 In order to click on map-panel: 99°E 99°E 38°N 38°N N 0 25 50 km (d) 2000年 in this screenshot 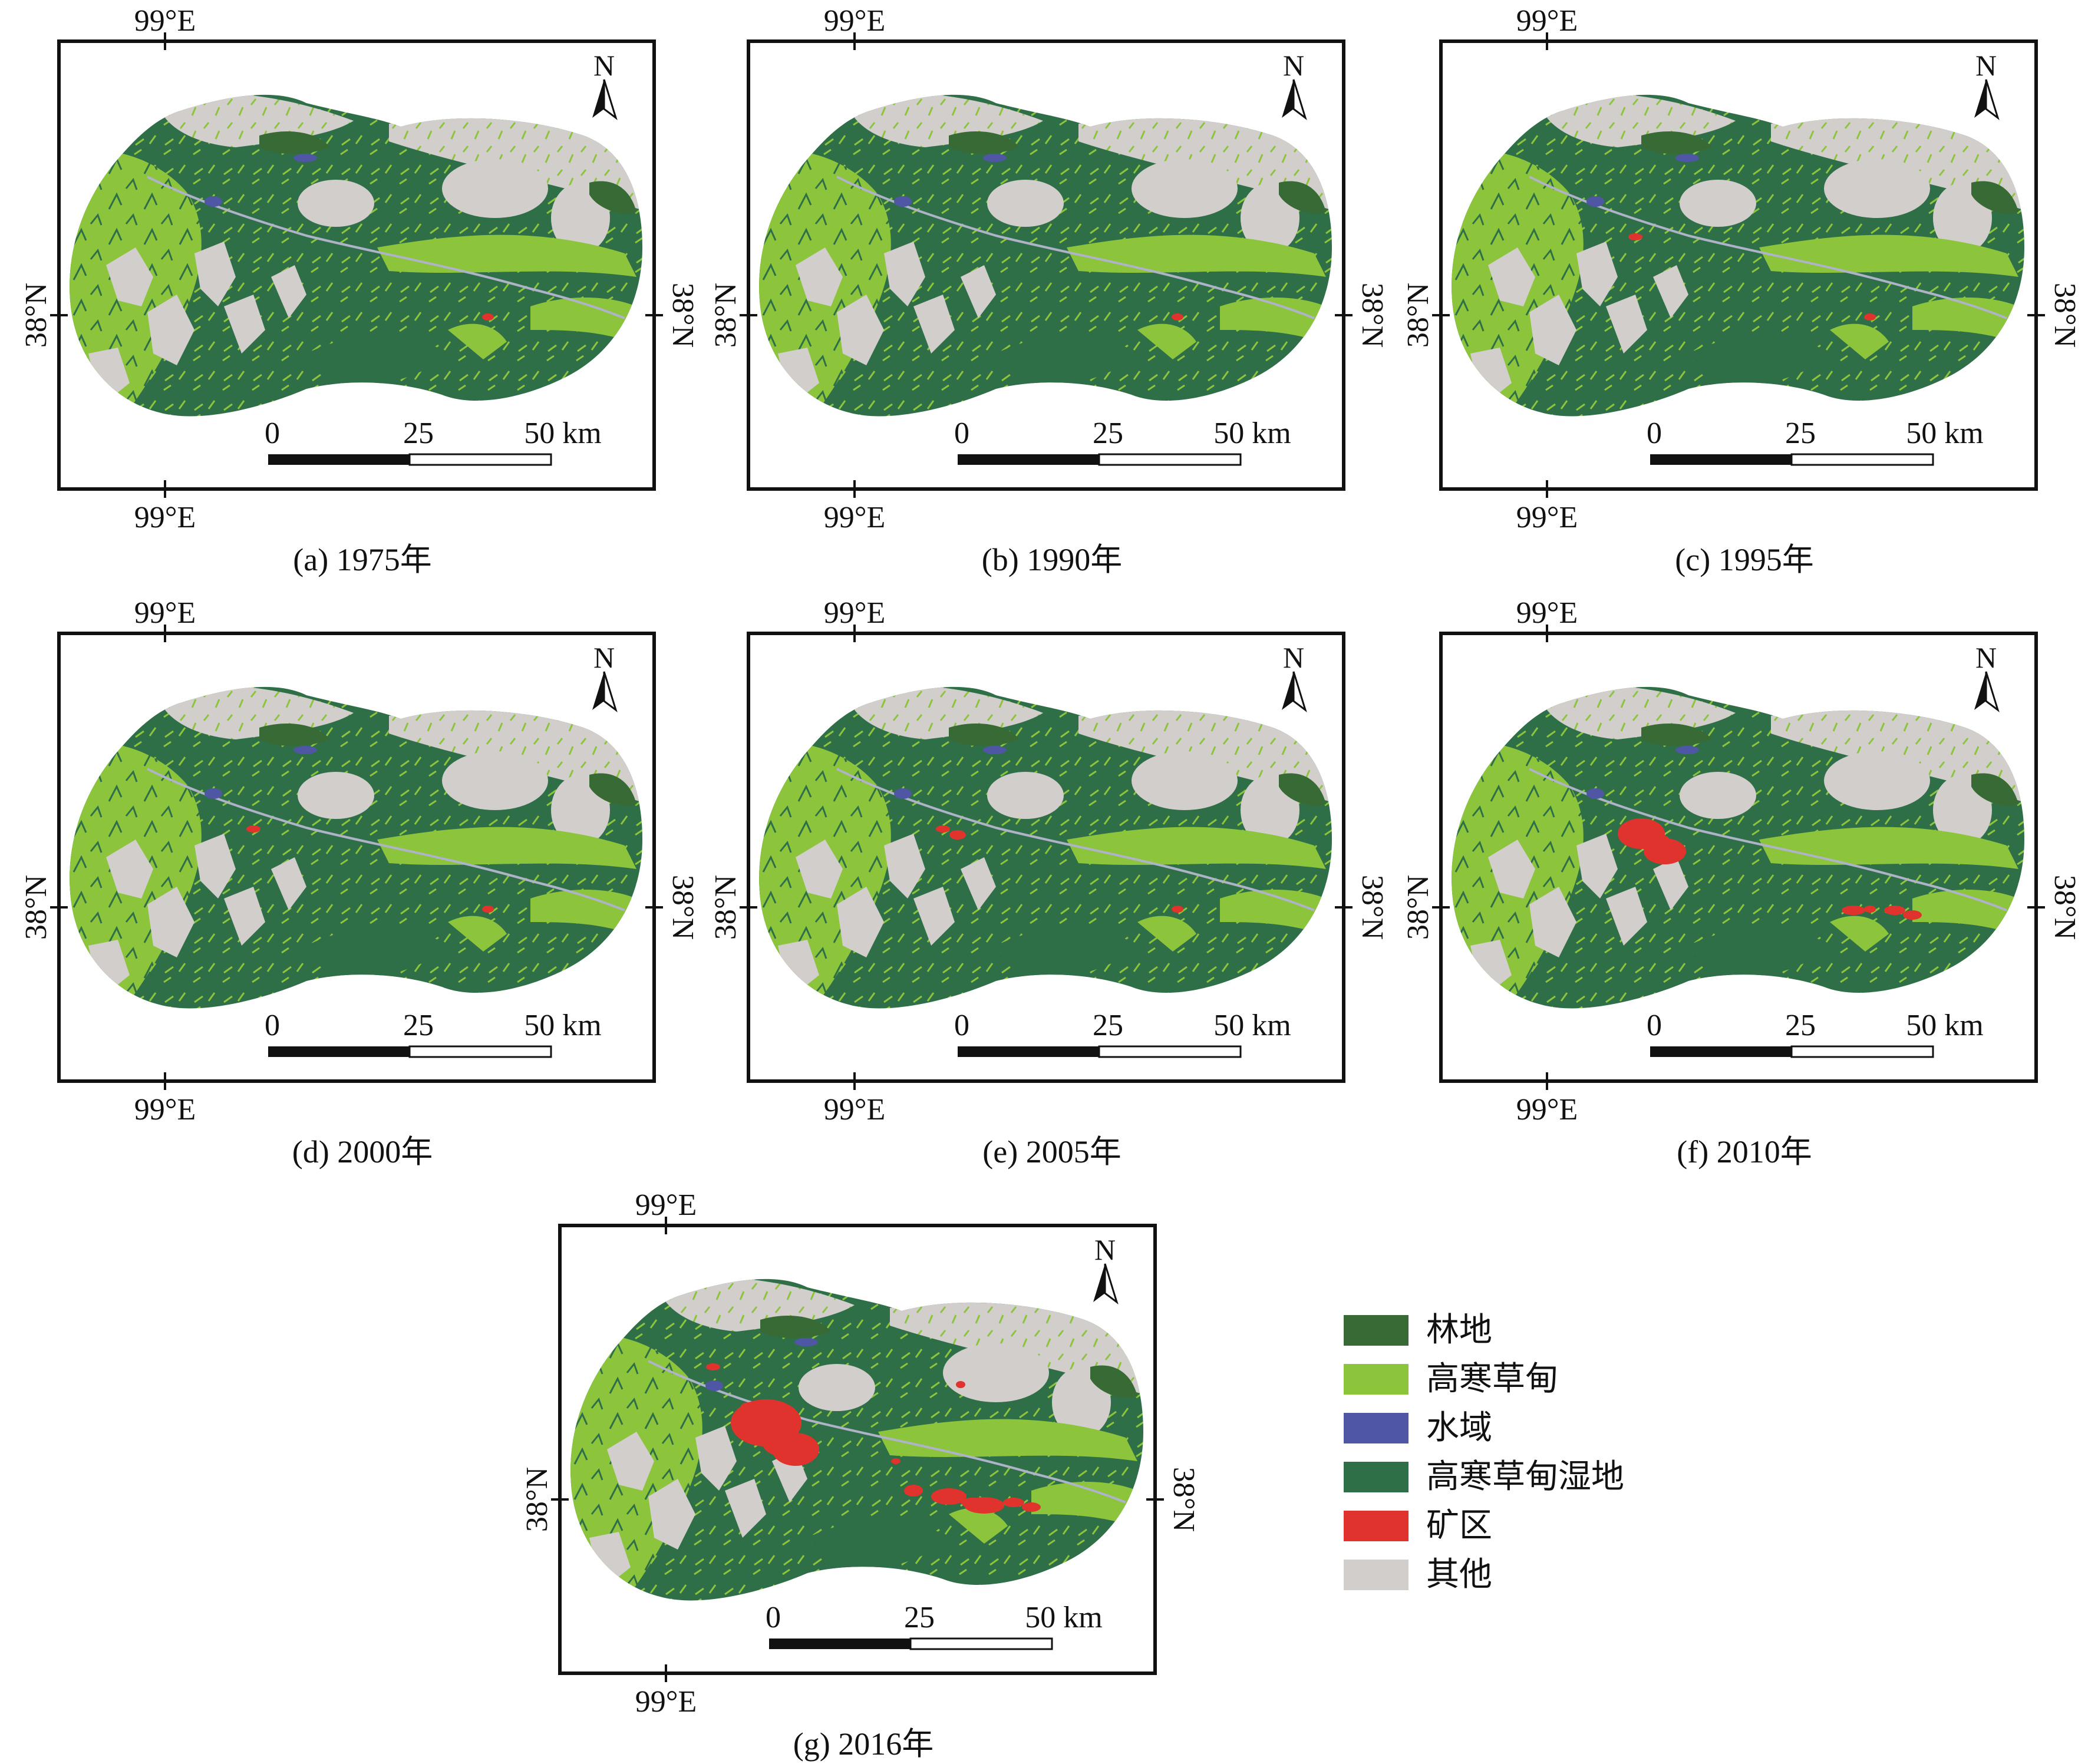, I will do `click(359, 883)`.